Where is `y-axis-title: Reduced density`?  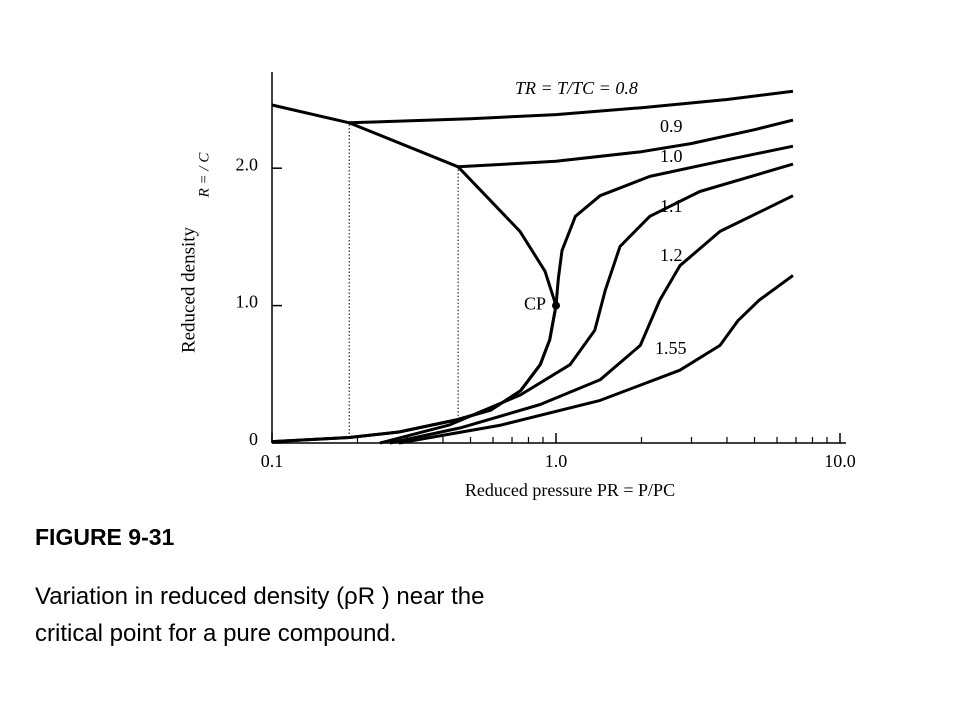 y-axis-title: Reduced density is located at coordinates (188, 289).